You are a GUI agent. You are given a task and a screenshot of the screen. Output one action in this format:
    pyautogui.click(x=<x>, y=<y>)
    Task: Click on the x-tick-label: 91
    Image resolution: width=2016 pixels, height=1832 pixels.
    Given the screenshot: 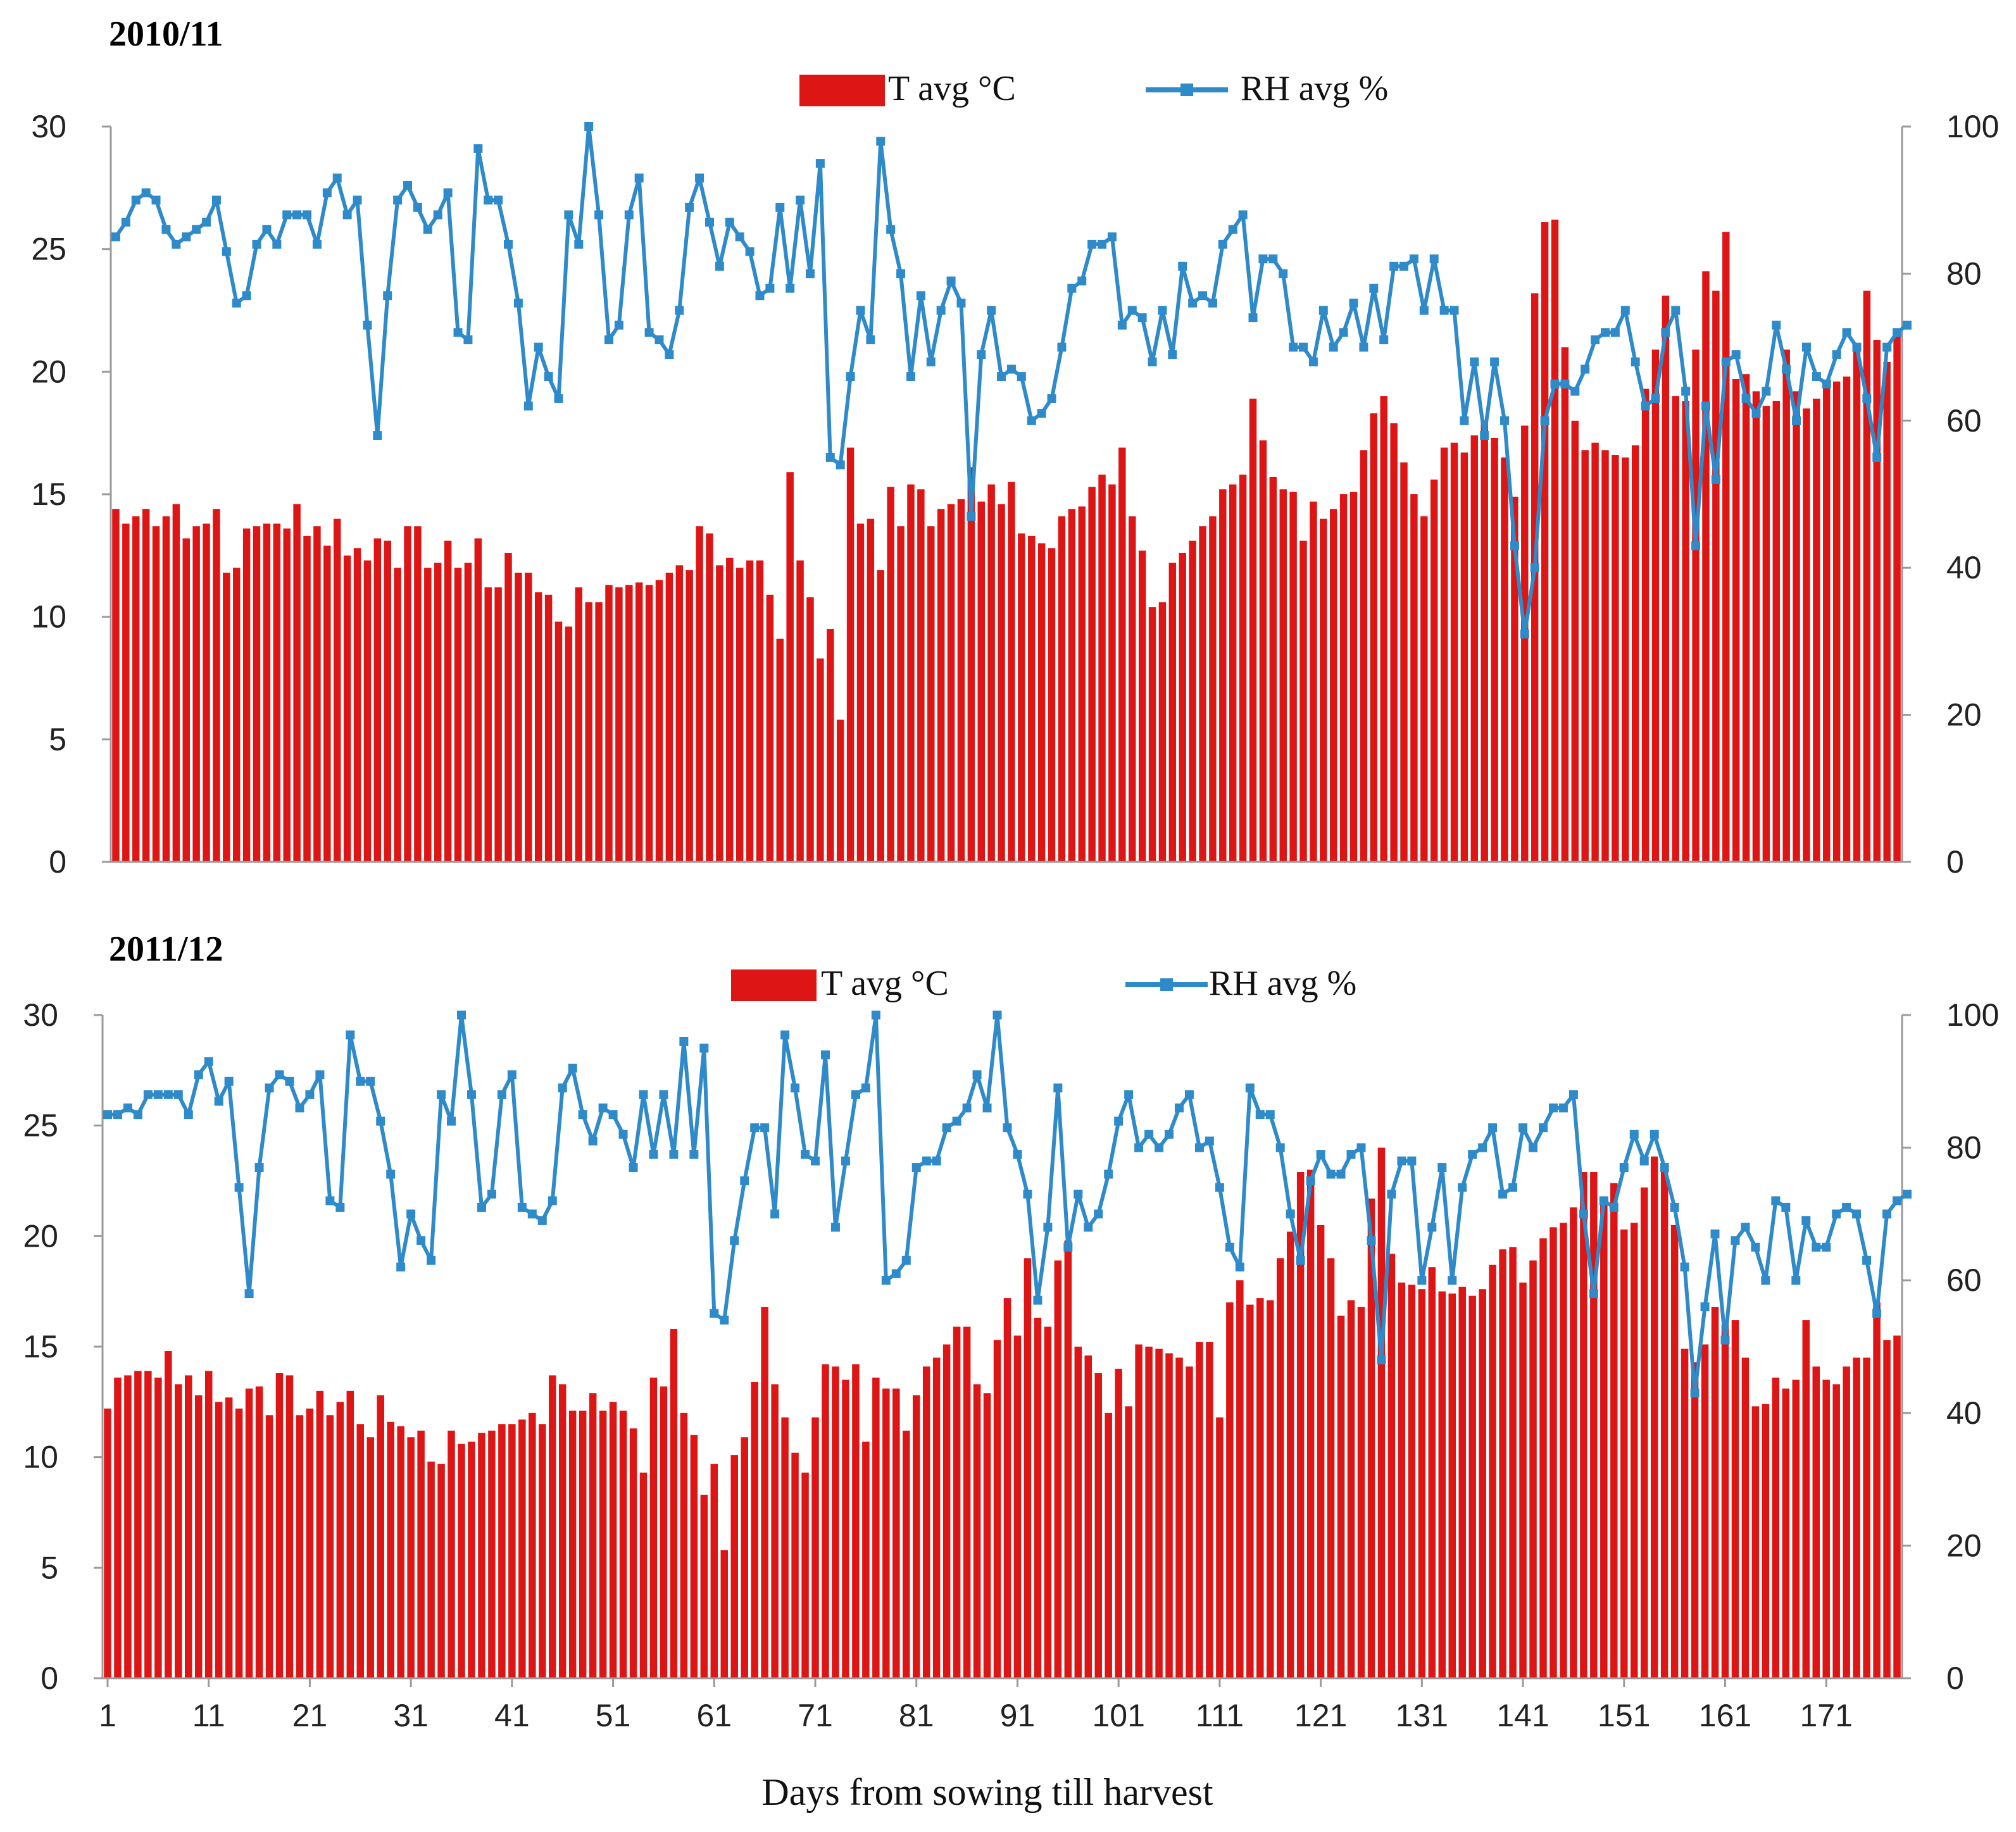 What is the action you would take?
    pyautogui.click(x=1018, y=1715)
    